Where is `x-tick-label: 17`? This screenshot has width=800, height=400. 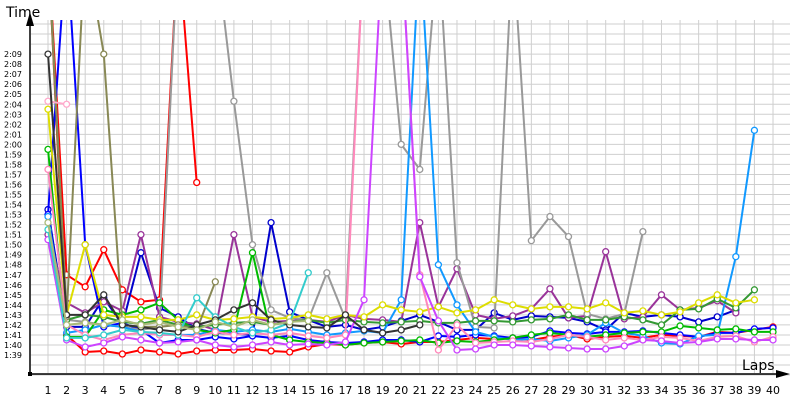
x-tick-label: 17 is located at coordinates (345, 390).